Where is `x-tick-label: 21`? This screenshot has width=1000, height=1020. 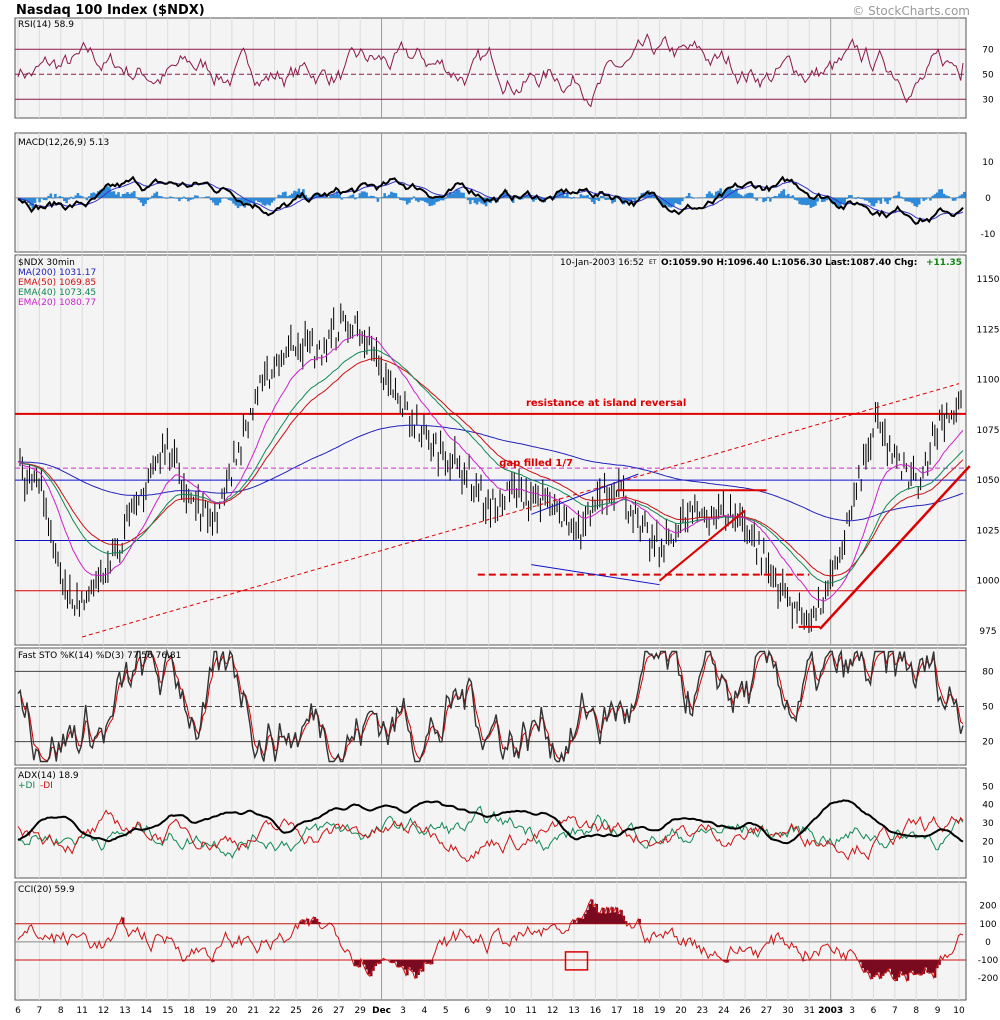 x-tick-label: 21 is located at coordinates (253, 1011).